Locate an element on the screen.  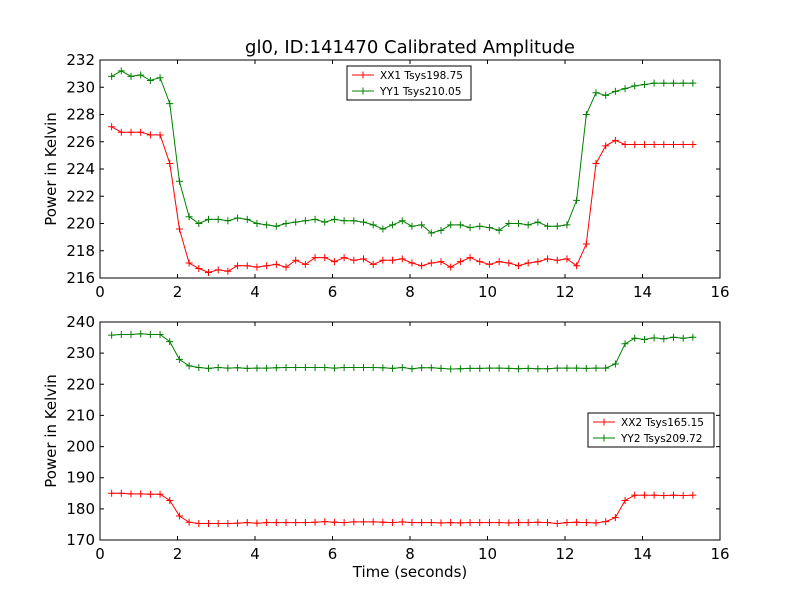
y-tick-label: 232 is located at coordinates (80, 60).